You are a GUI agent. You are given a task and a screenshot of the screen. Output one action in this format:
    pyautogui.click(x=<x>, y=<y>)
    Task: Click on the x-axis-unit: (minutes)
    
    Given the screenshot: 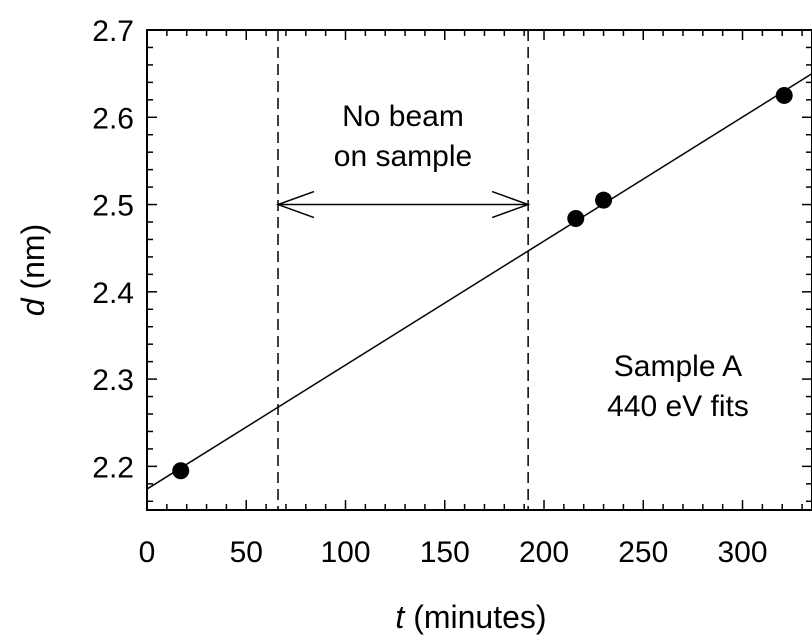 What is the action you would take?
    pyautogui.click(x=475, y=617)
    